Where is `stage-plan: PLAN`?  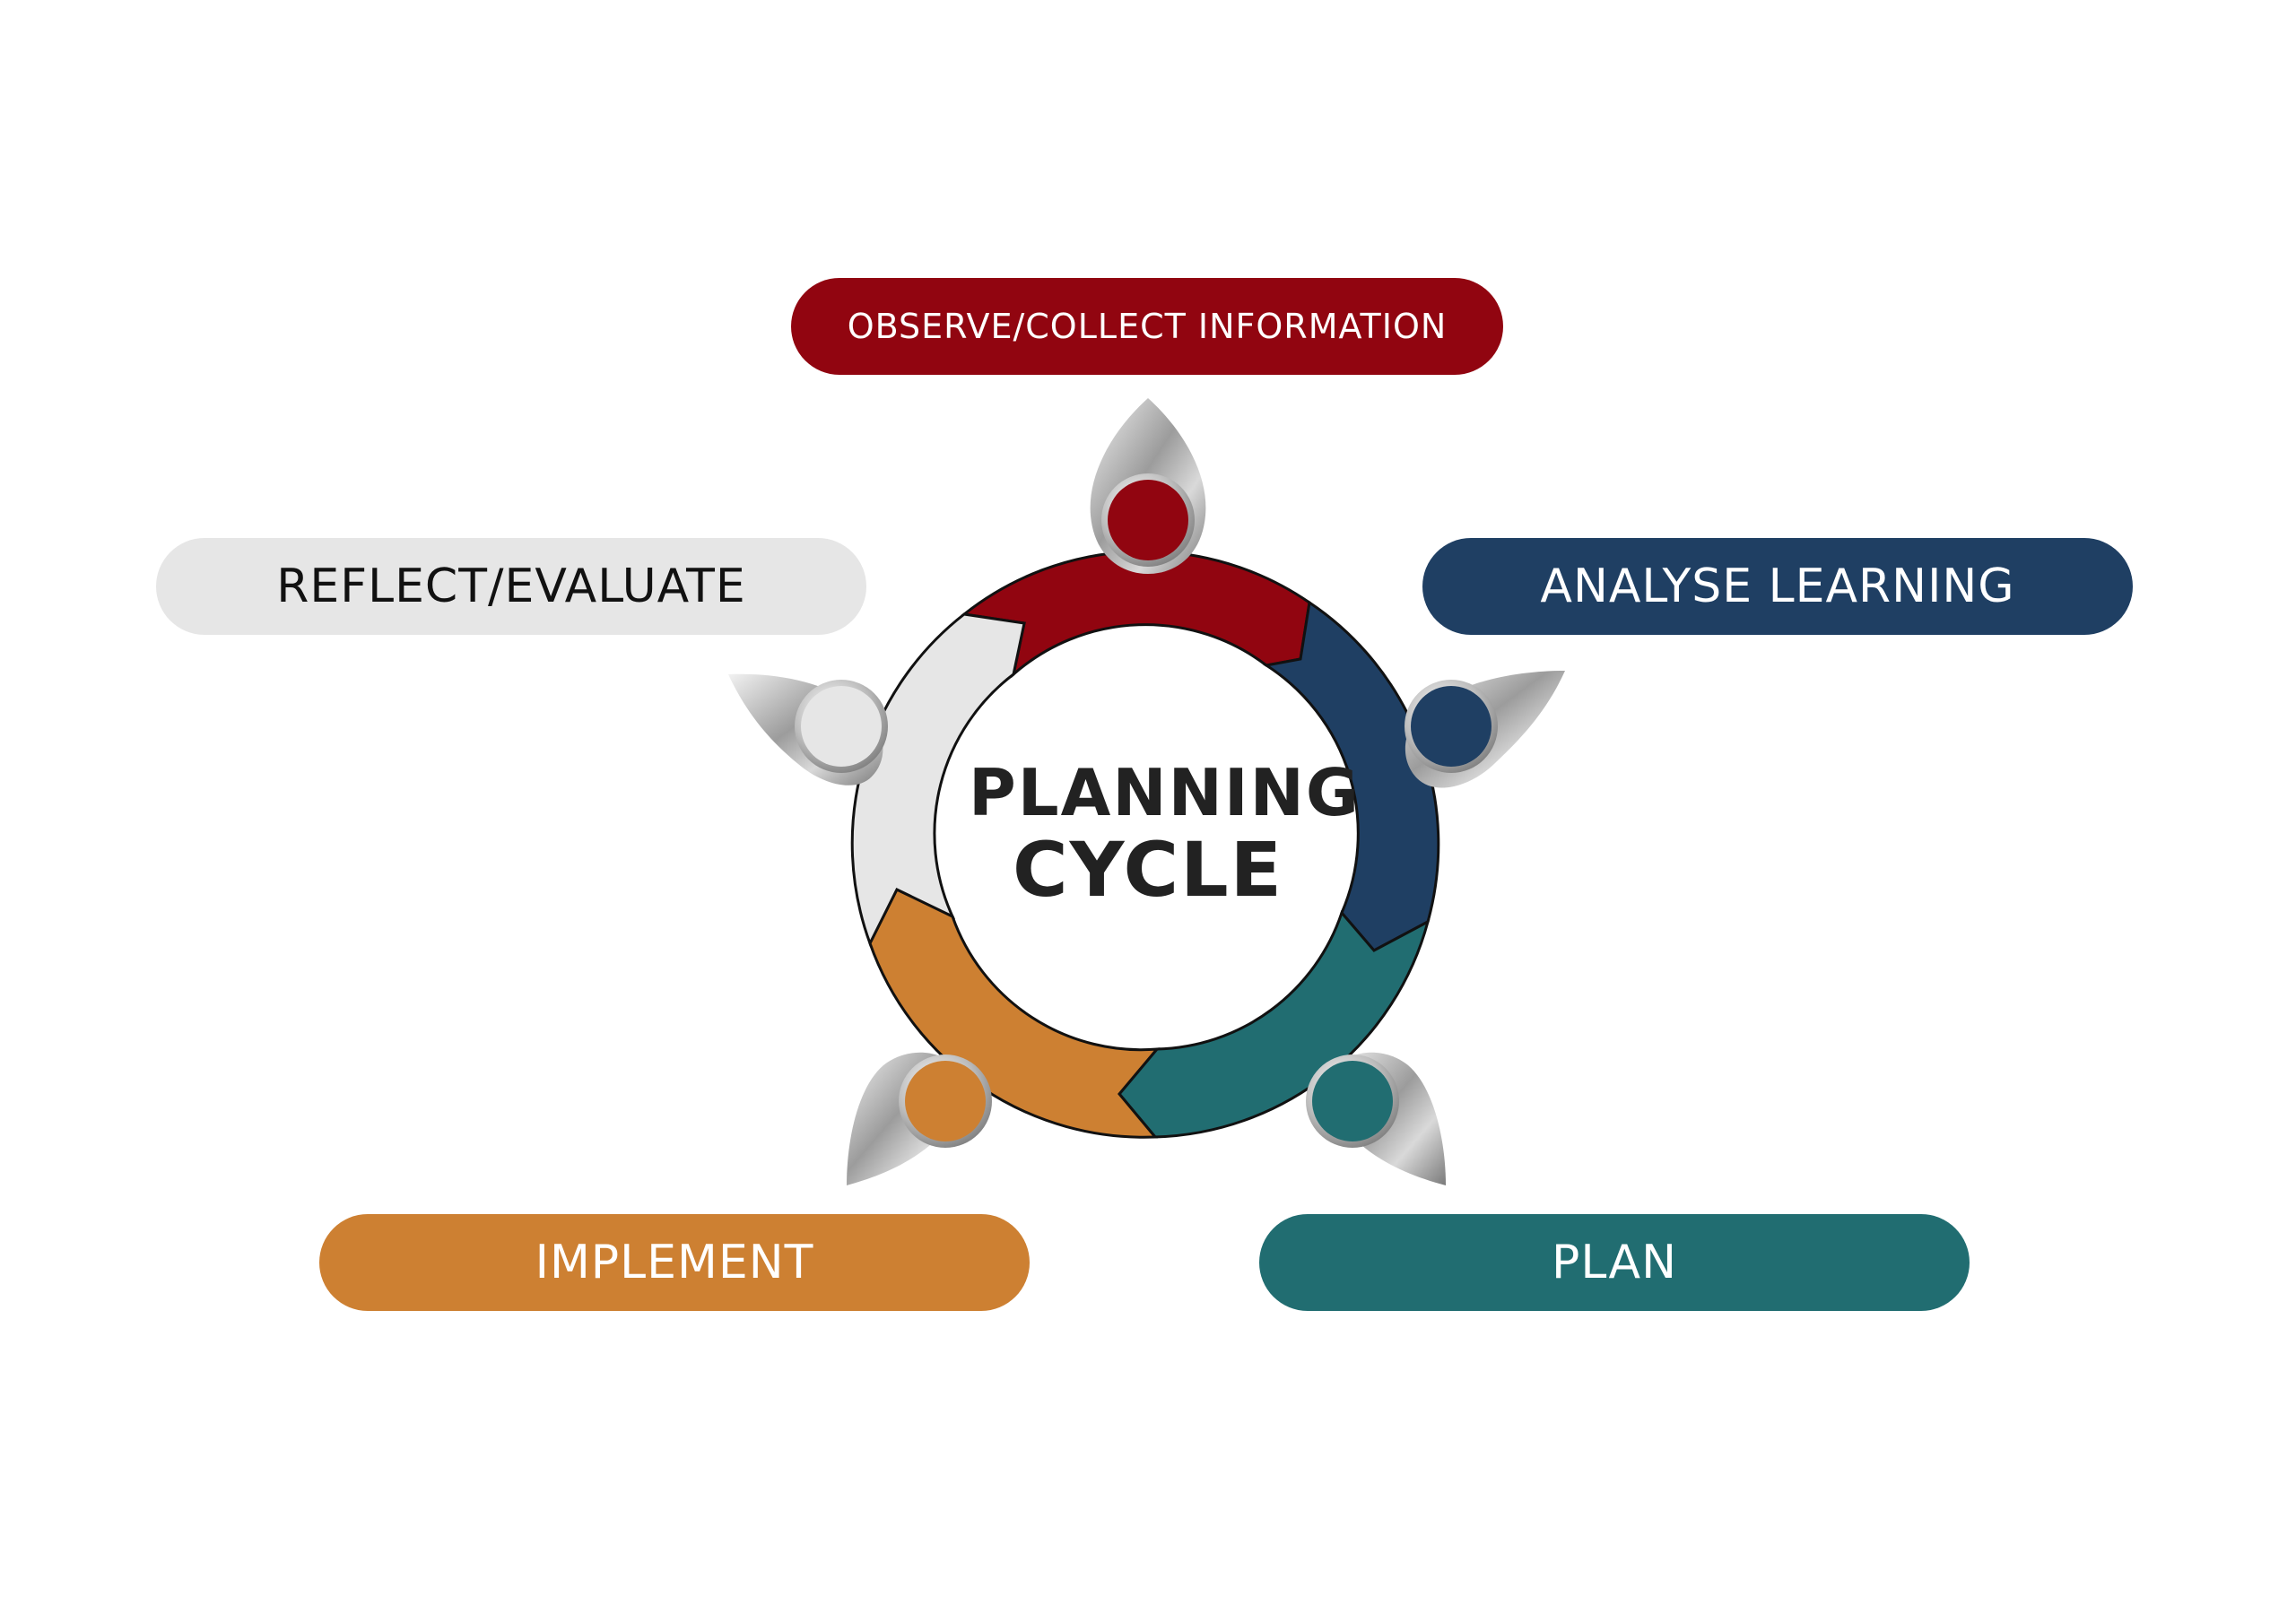
stage-plan: PLAN is located at coordinates (1614, 1262).